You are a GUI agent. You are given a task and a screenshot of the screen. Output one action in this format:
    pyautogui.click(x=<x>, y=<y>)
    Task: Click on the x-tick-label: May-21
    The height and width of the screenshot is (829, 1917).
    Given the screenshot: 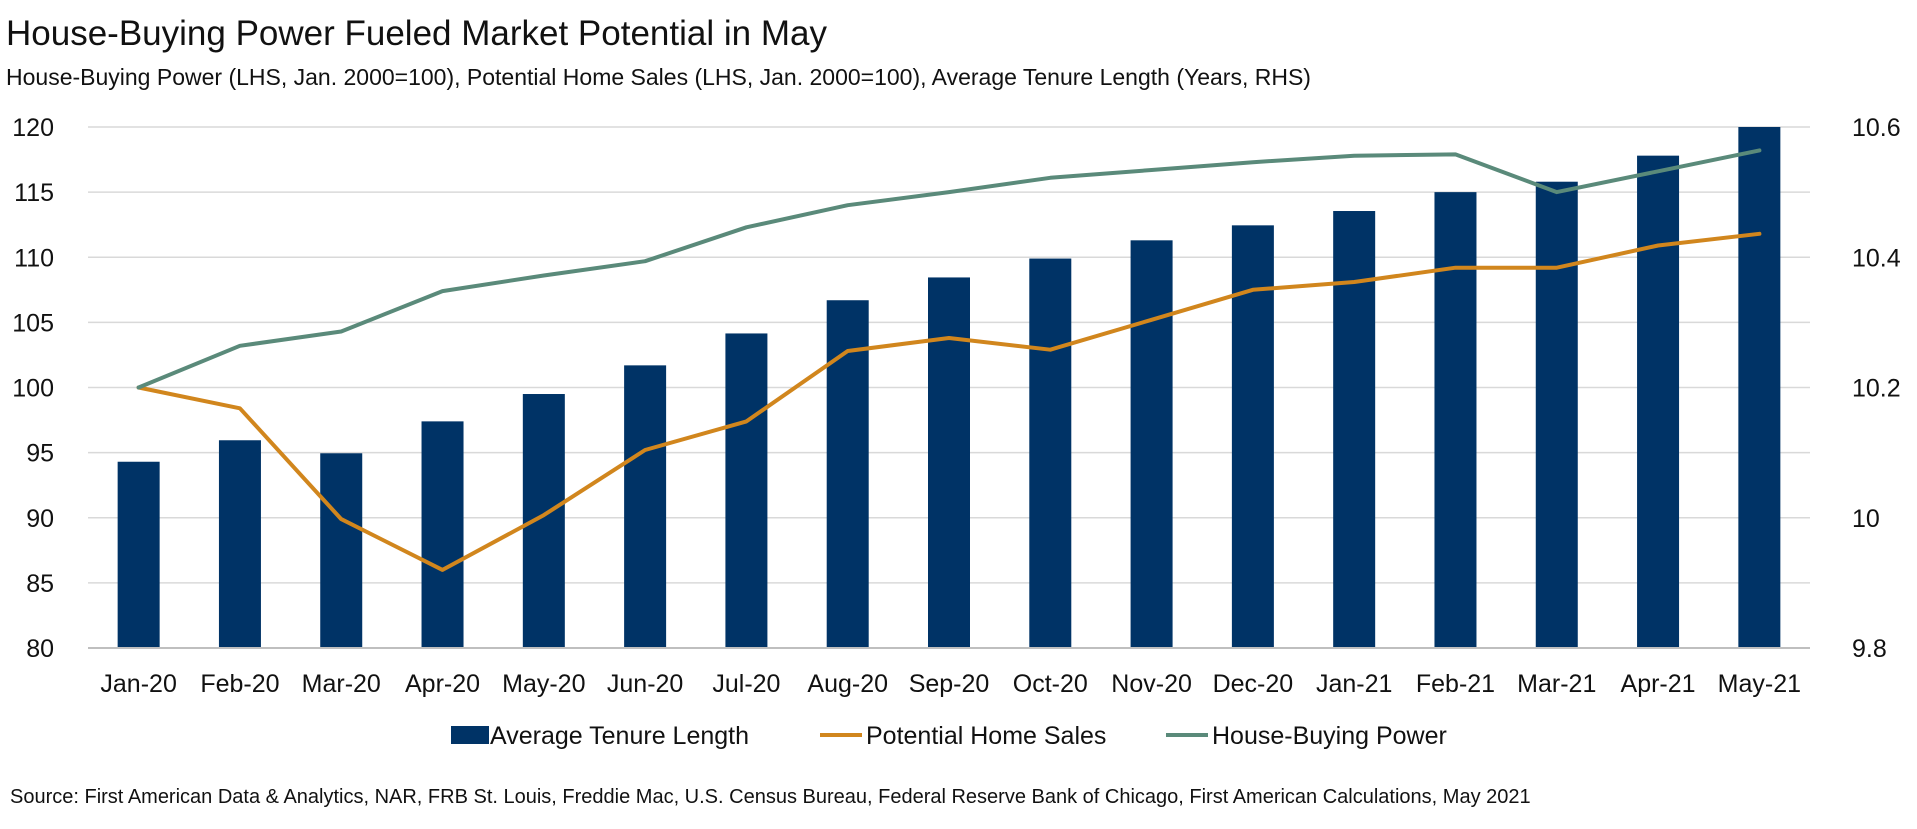 What is the action you would take?
    pyautogui.click(x=1759, y=684)
    